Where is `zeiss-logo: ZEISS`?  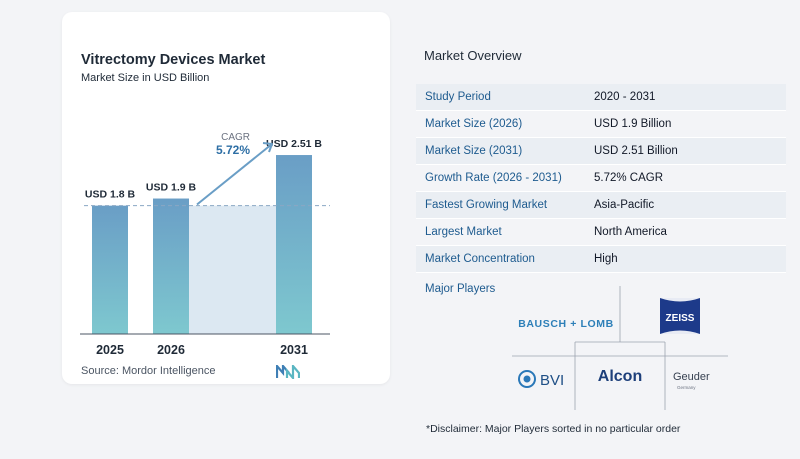 zeiss-logo: ZEISS is located at coordinates (680, 316).